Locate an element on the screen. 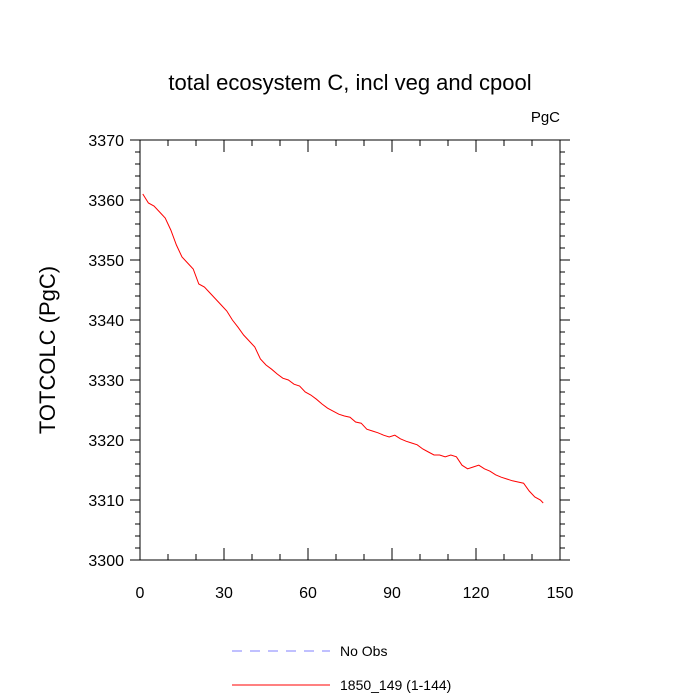 The height and width of the screenshot is (700, 700). y-tick-label: 3360 is located at coordinates (106, 201).